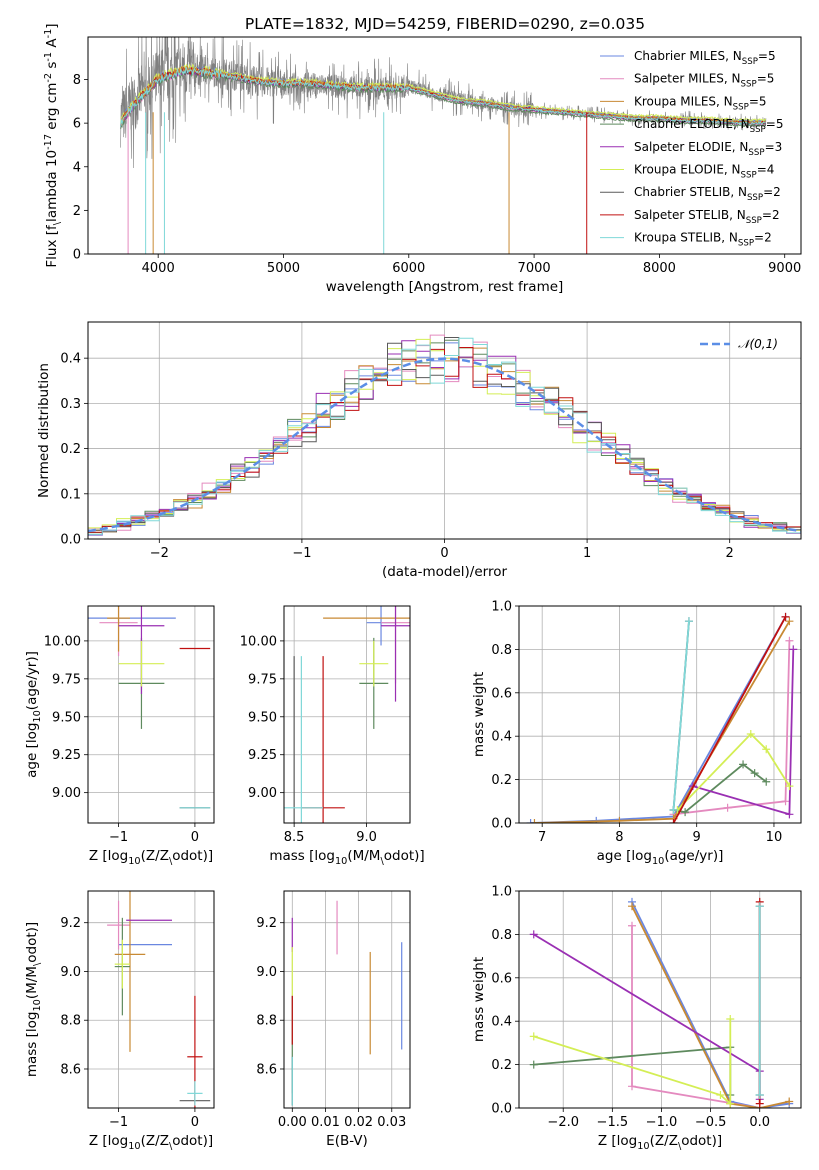  I want to click on x-tick-label: 5000, so click(283, 268).